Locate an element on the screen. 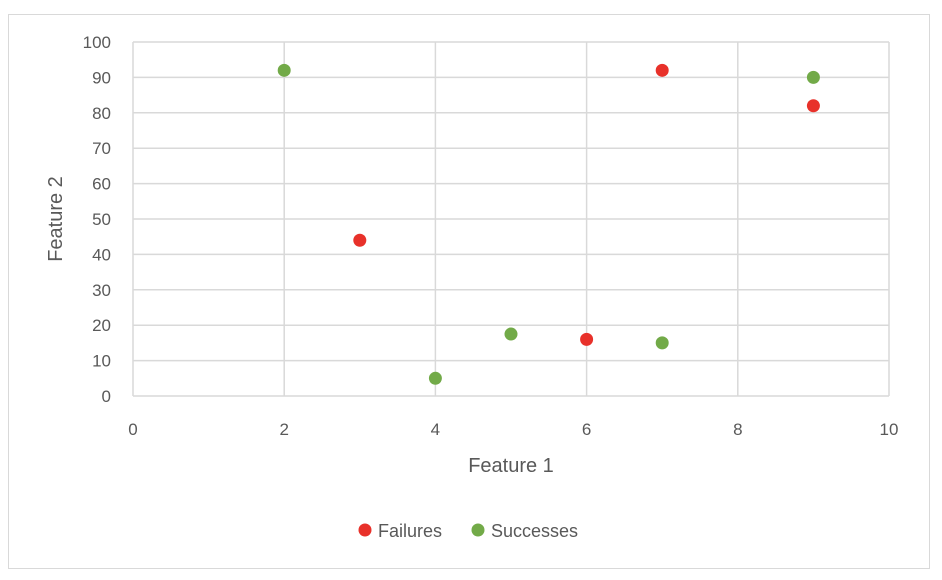  y-tick-label: 100 is located at coordinates (97, 42).